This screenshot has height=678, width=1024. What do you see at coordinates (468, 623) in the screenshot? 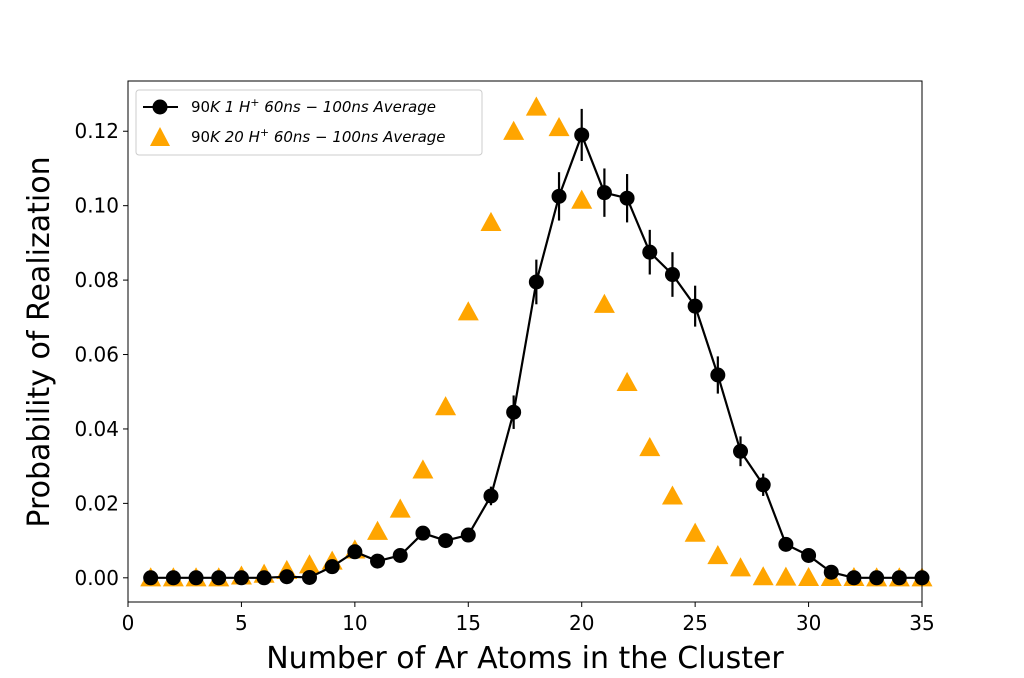
I see `x-tick-label: 15` at bounding box center [468, 623].